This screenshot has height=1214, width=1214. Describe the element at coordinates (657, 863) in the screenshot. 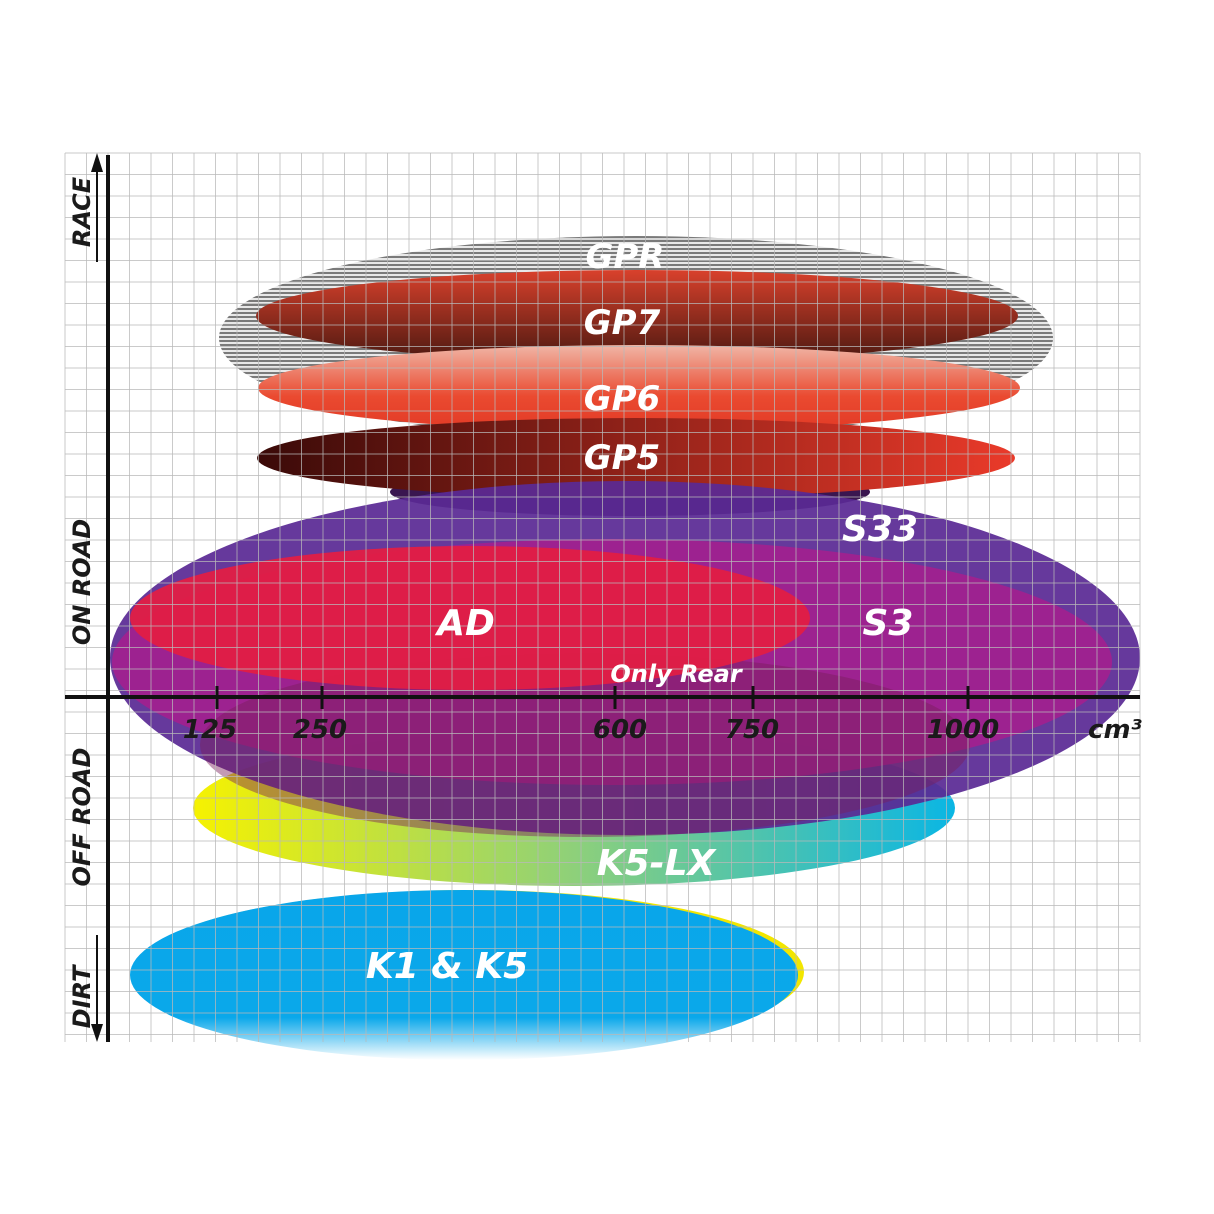

I see `label-k5lx: K5-LX` at that location.